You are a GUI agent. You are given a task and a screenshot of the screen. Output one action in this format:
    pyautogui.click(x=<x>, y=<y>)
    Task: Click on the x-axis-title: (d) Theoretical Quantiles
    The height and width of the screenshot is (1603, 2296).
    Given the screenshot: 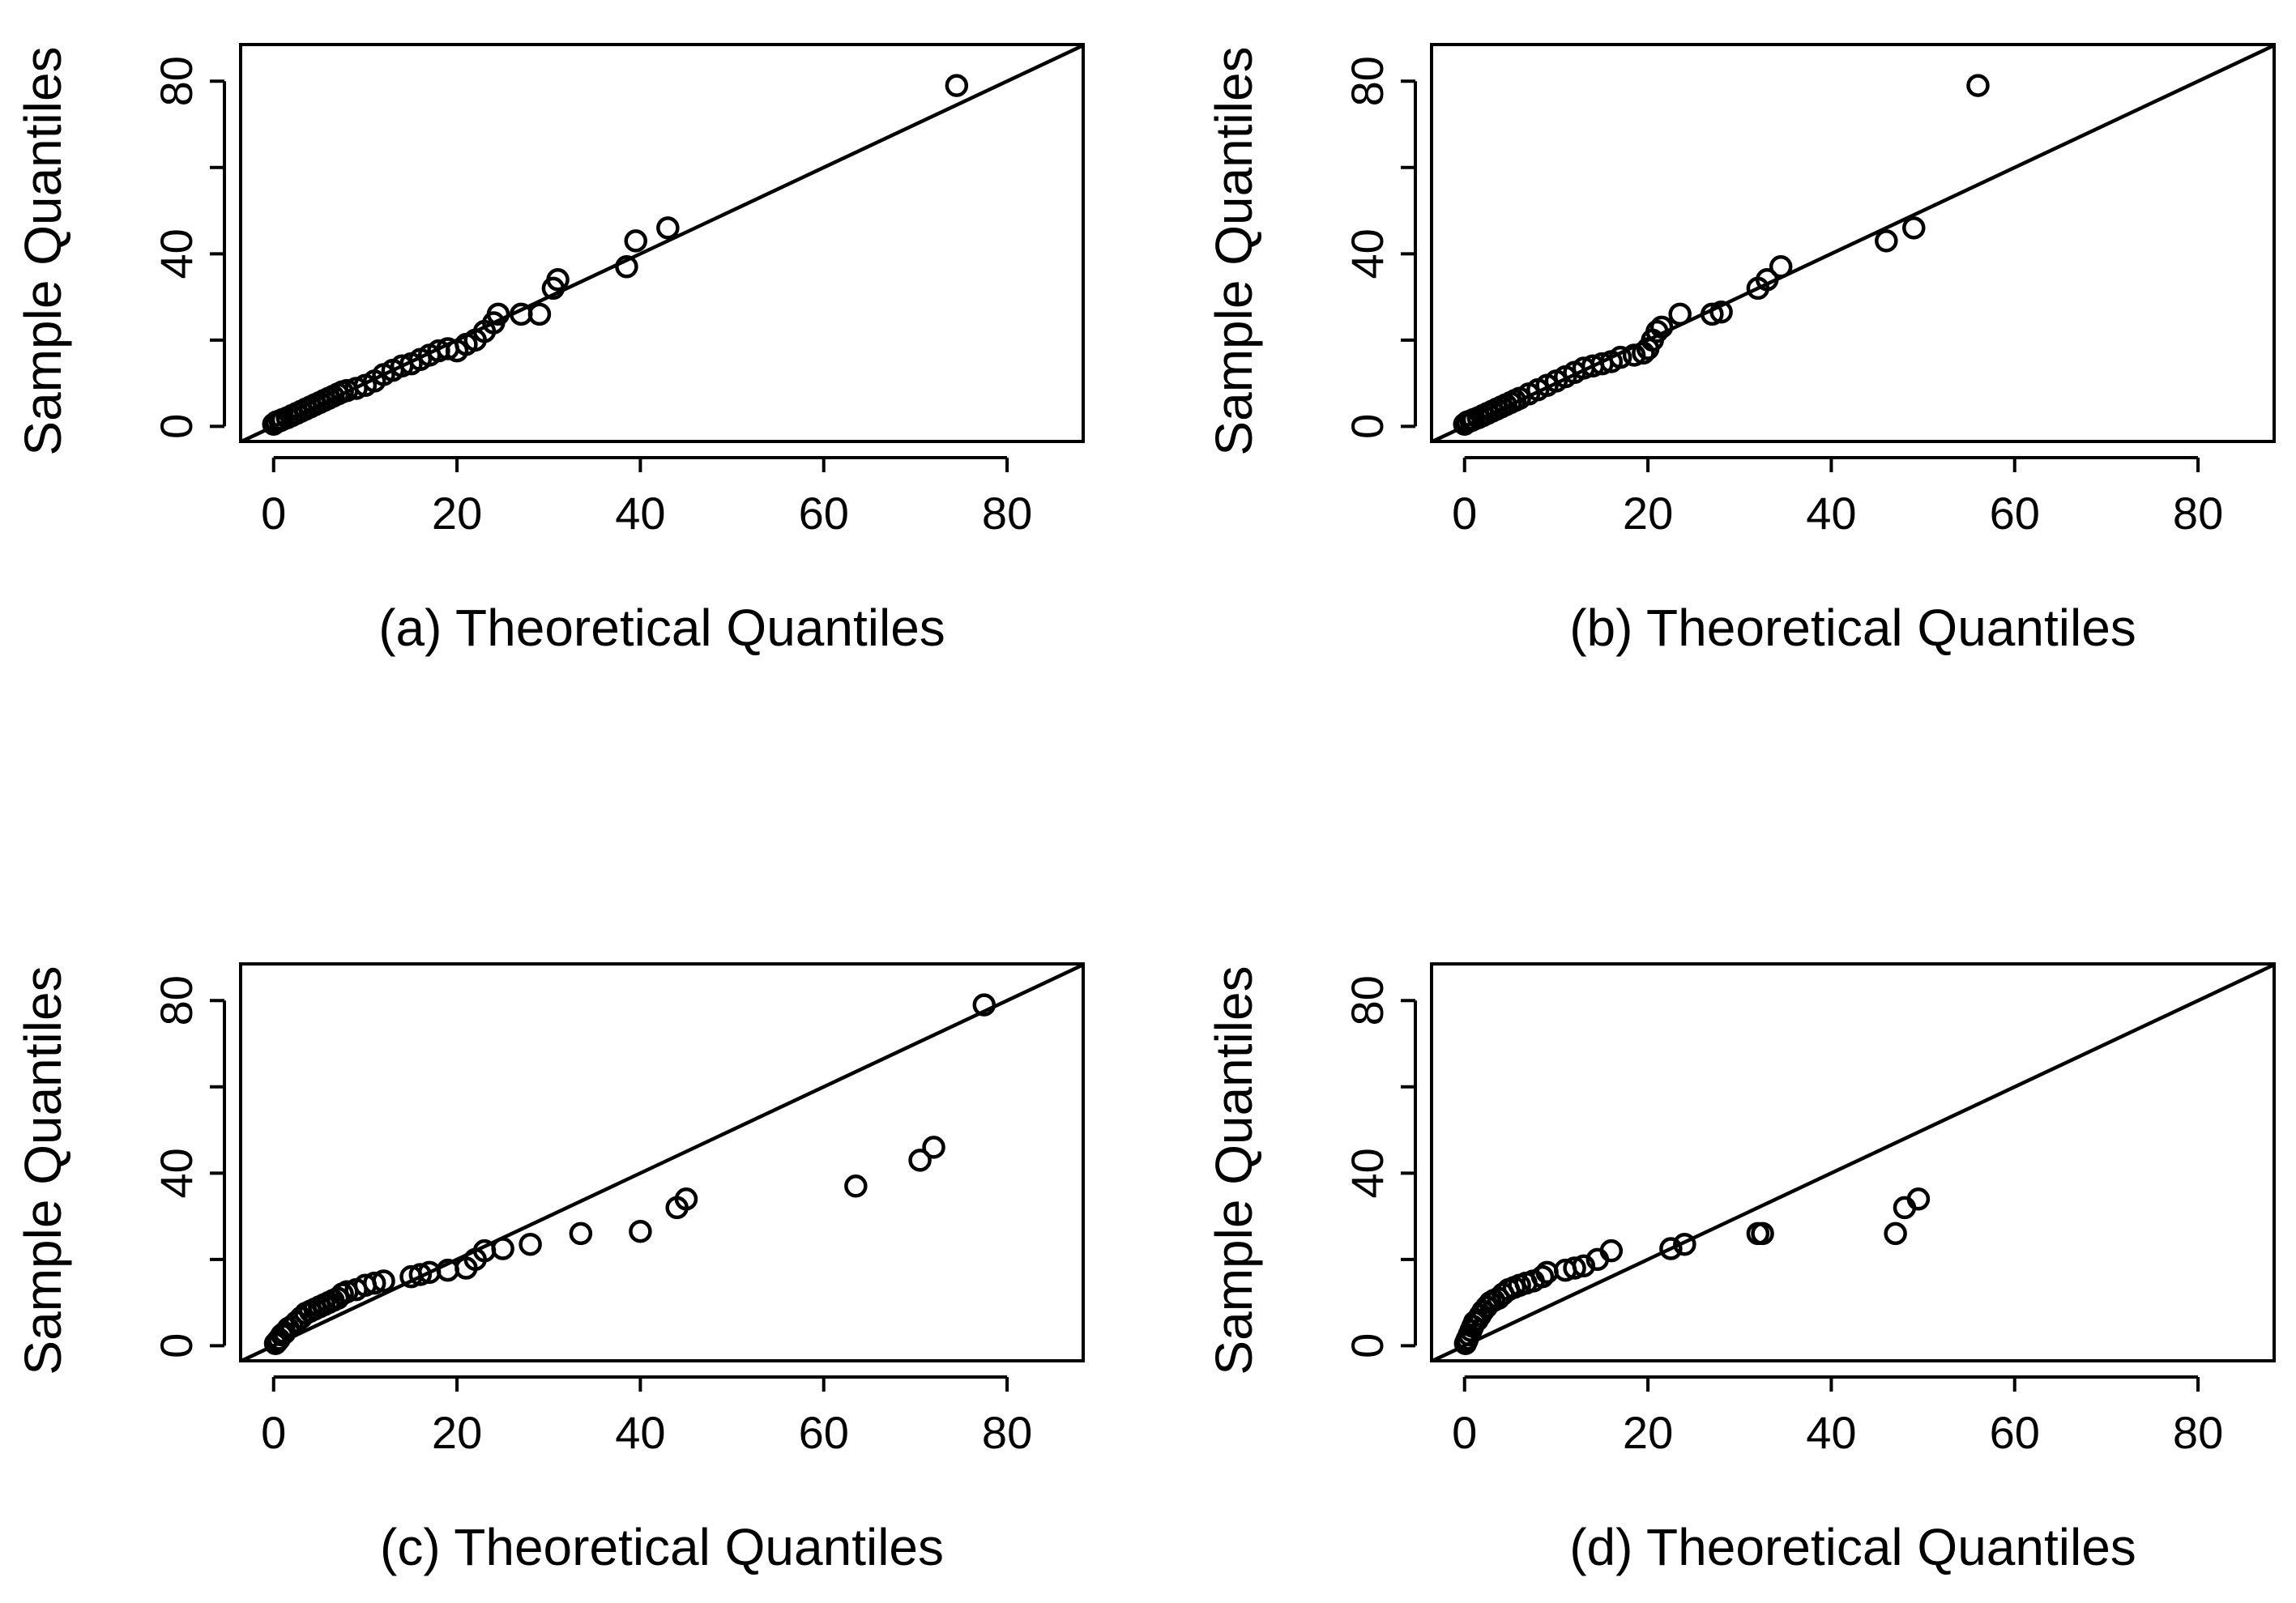 What is the action you would take?
    pyautogui.click(x=1853, y=1547)
    